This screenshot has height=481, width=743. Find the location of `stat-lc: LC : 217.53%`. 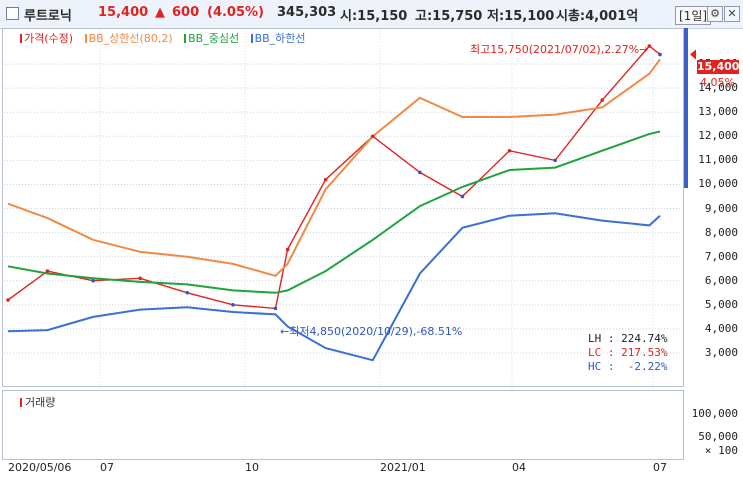

stat-lc: LC : 217.53% is located at coordinates (628, 352).